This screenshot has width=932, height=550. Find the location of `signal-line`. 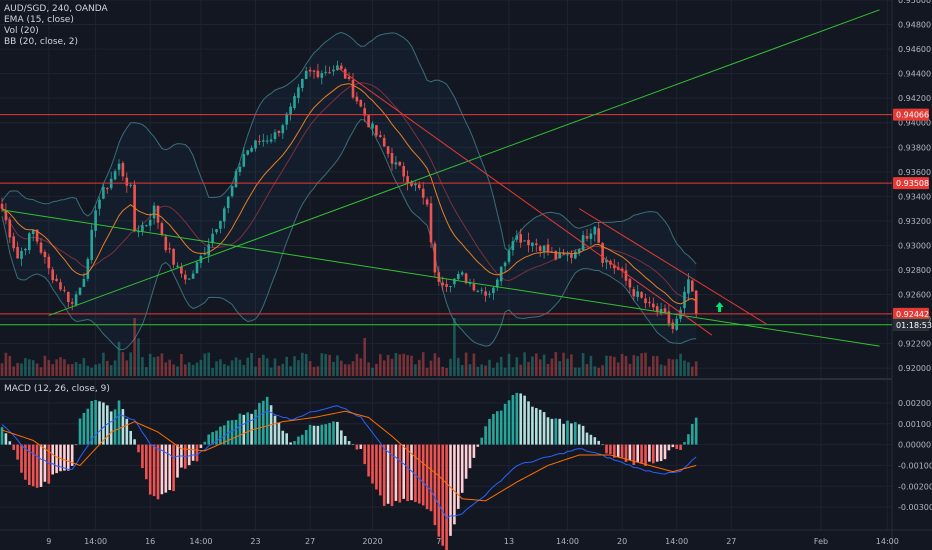

signal-line is located at coordinates (349, 456).